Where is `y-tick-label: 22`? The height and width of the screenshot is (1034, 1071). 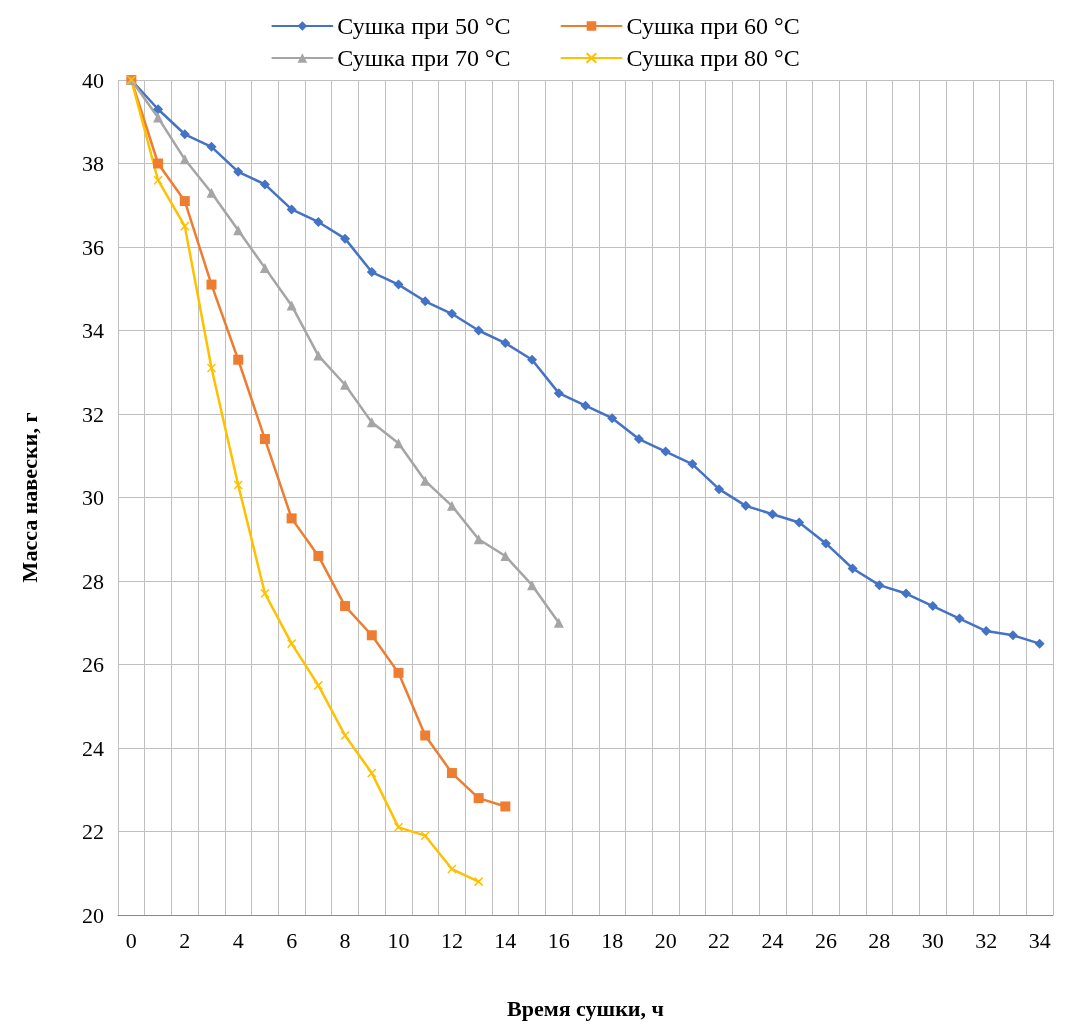 y-tick-label: 22 is located at coordinates (93, 831).